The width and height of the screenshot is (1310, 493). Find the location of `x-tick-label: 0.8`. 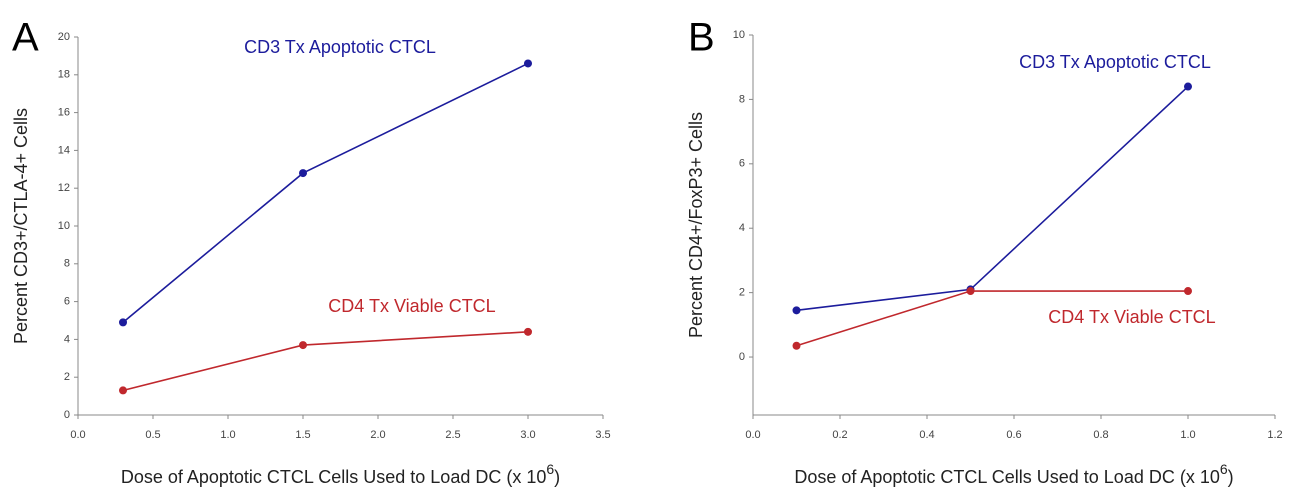

x-tick-label: 0.8 is located at coordinates (1100, 435).